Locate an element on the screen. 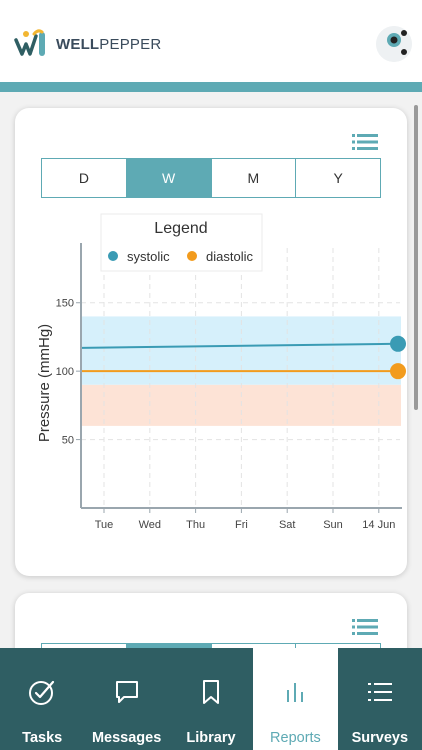 This screenshot has height=750, width=422. nav-item-surveys: Surveys is located at coordinates (380, 699).